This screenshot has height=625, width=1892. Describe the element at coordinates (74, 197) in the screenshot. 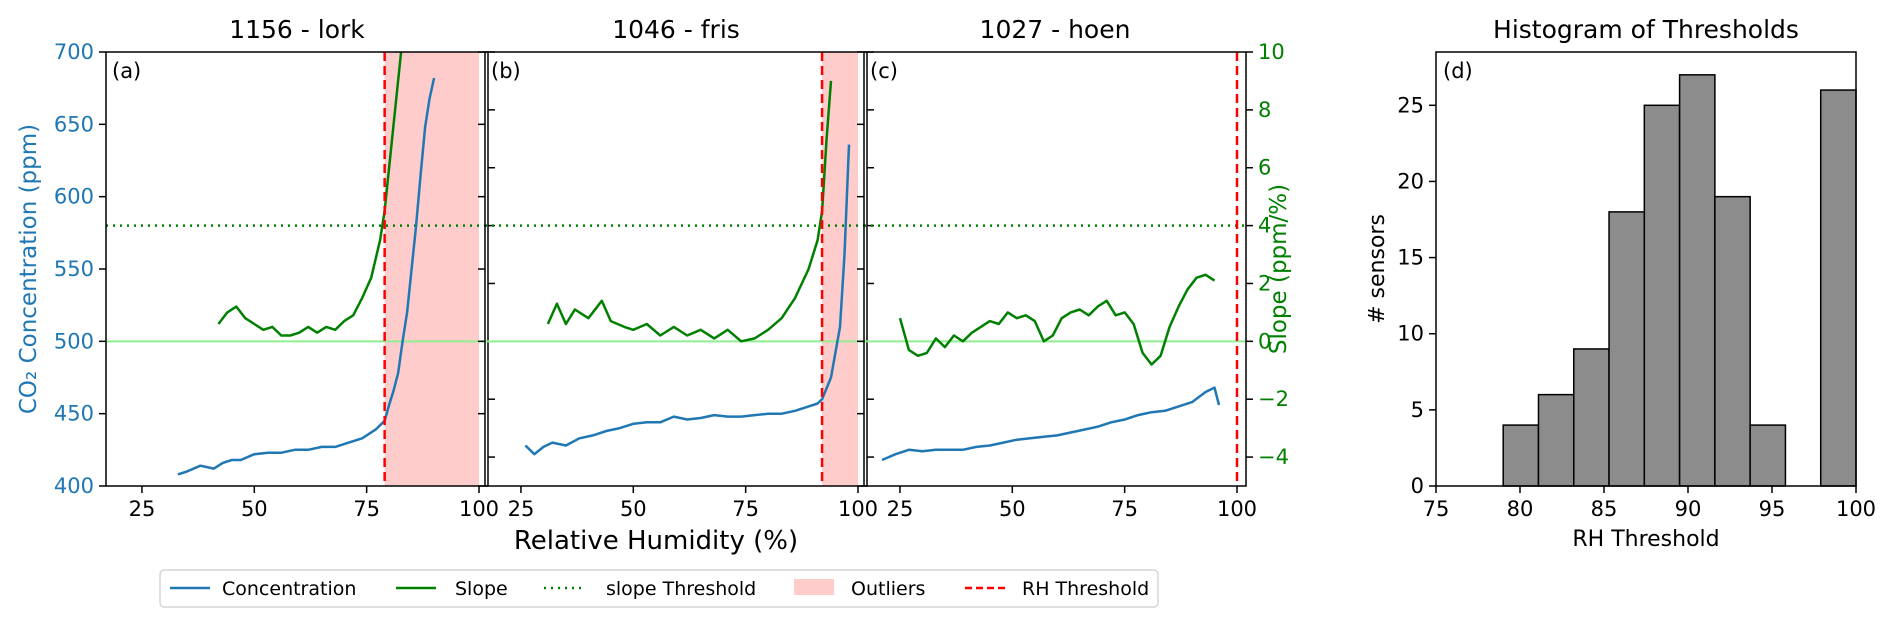

I see `left-y-tick-label: 600` at that location.